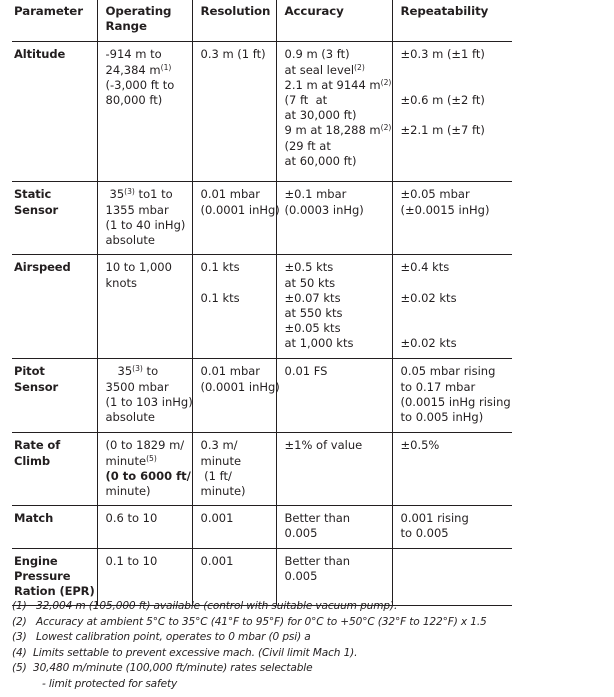  Describe the element at coordinates (317, 54) in the screenshot. I see `accuracy-line: 0.9 m (3 ft)` at that location.